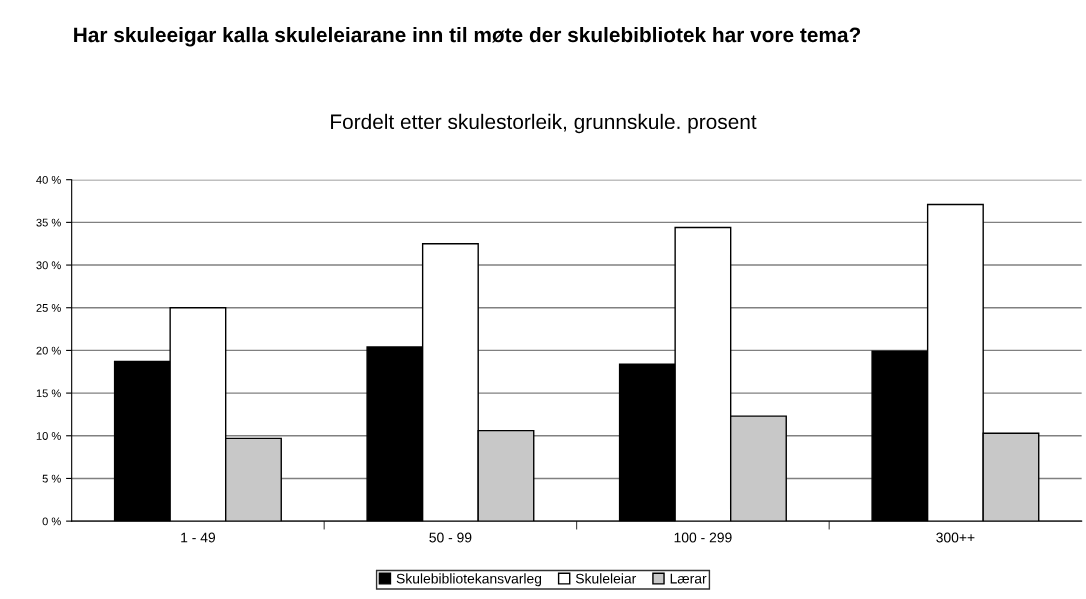  What do you see at coordinates (688, 578) in the screenshot?
I see `legend-label: Lærar` at bounding box center [688, 578].